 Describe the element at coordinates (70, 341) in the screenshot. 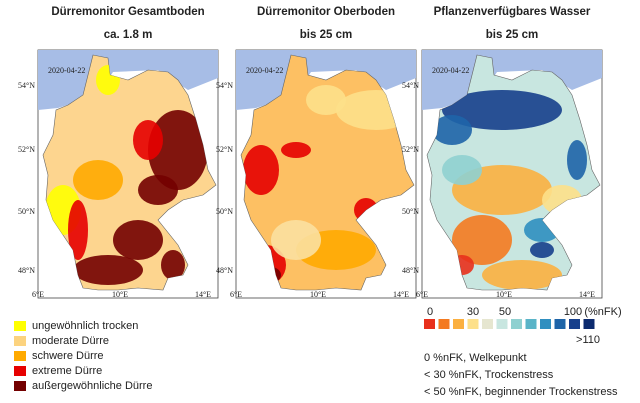

I see `legend-label: moderate Dürre` at that location.